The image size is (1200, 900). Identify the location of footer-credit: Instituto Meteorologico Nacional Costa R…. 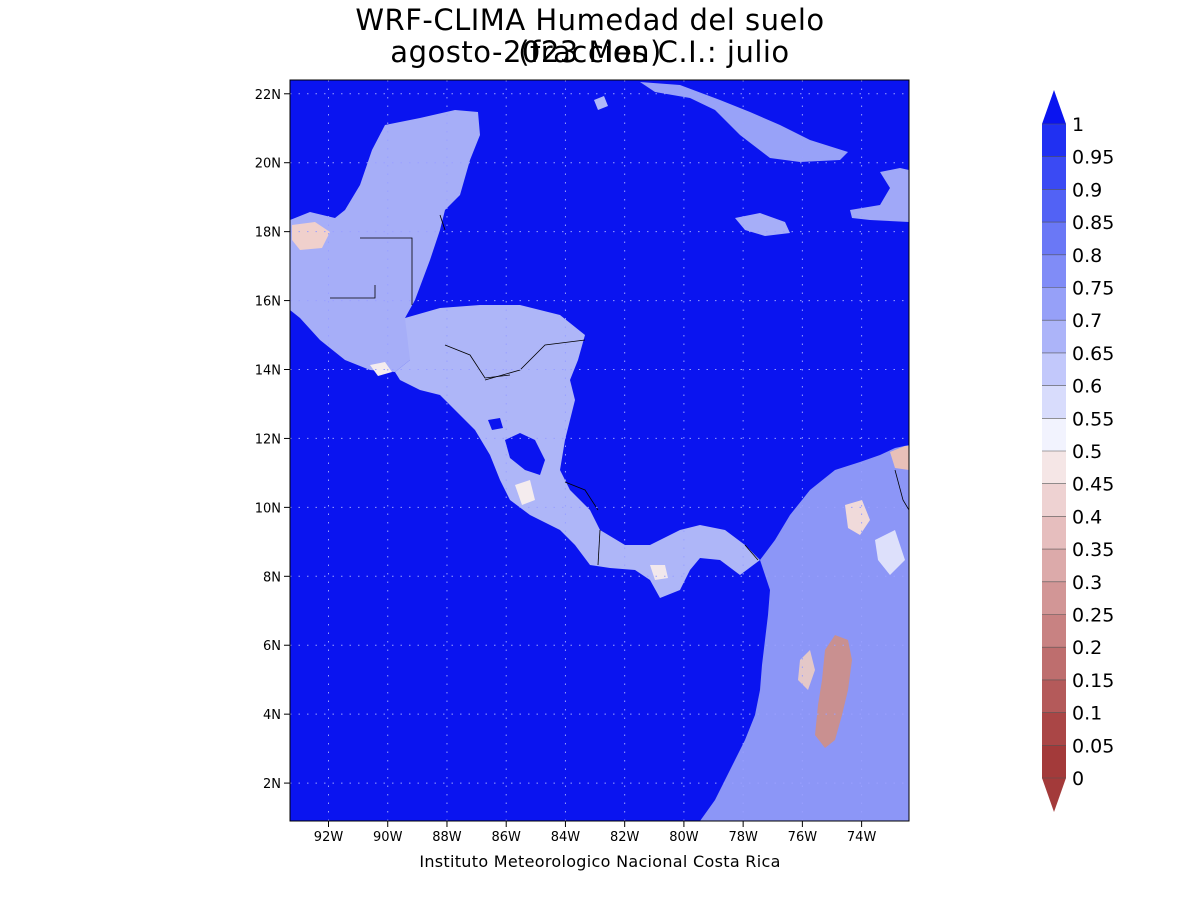
(600, 861).